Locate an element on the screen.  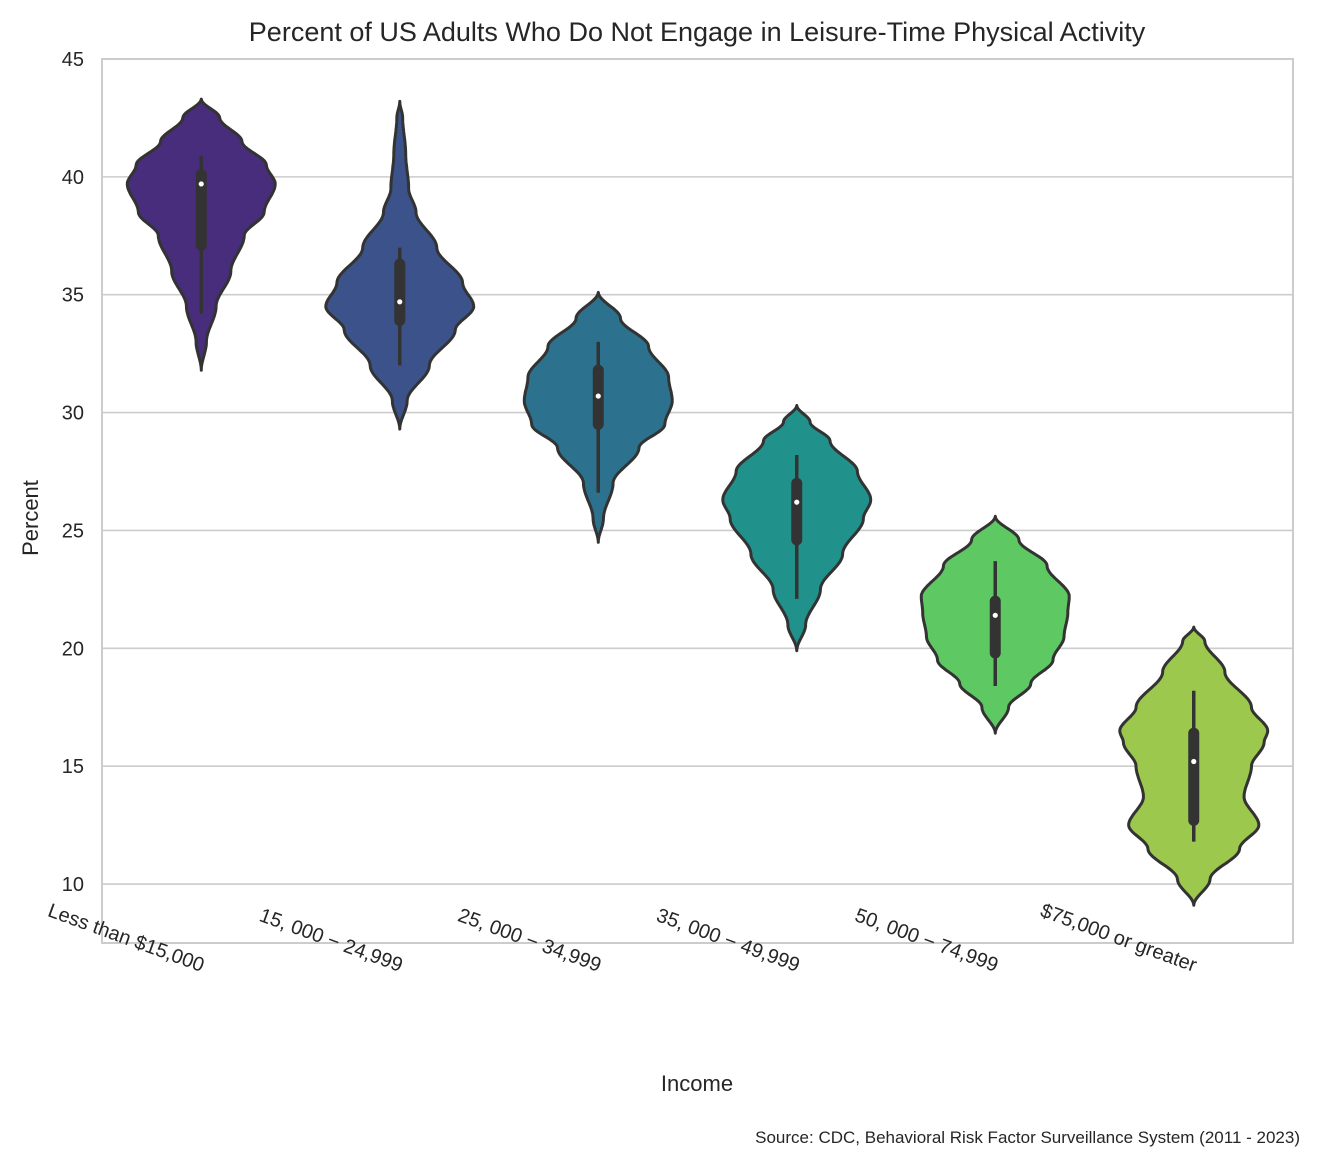
y-tick-label: 40 is located at coordinates (73, 178).